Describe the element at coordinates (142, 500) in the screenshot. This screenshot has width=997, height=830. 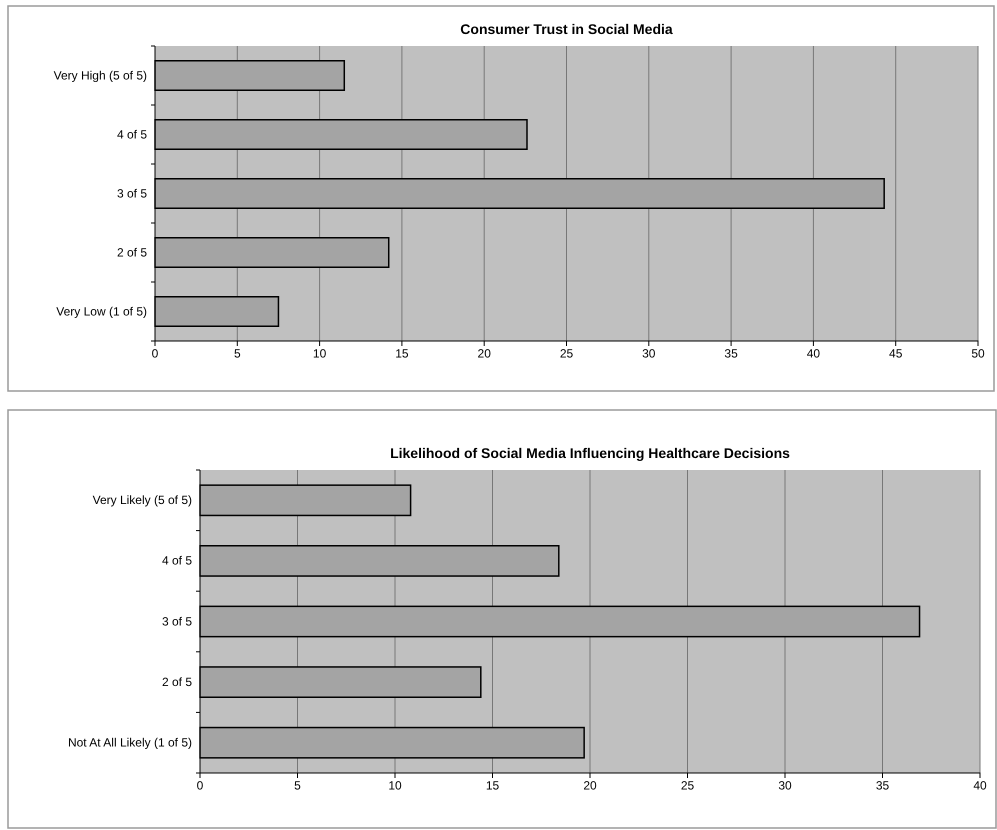
I see `y-tick-label: Very Likely (5 of 5)` at that location.